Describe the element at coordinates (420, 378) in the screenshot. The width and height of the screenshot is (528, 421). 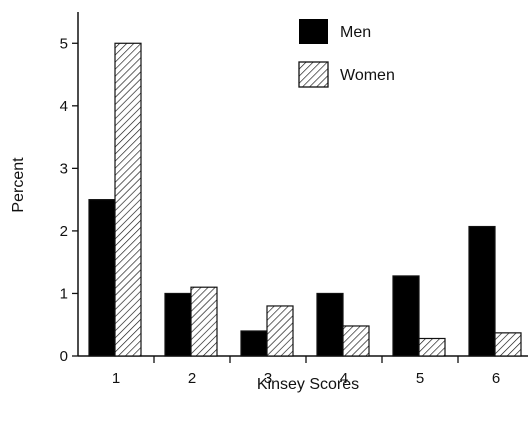
I see `x-tick-label-5: 5` at that location.